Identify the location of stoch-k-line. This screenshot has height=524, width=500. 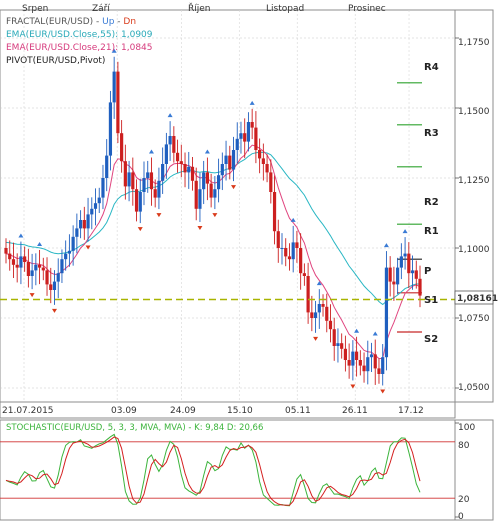
(213, 470).